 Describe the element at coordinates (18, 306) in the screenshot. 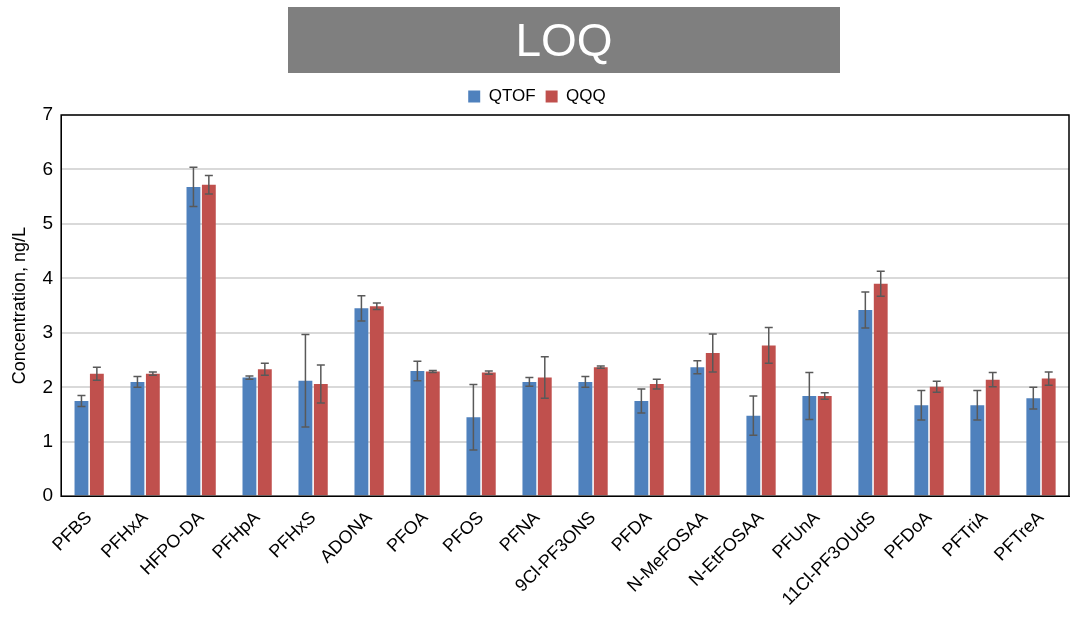

I see `y-axis-title: Concentration, ng/L` at that location.